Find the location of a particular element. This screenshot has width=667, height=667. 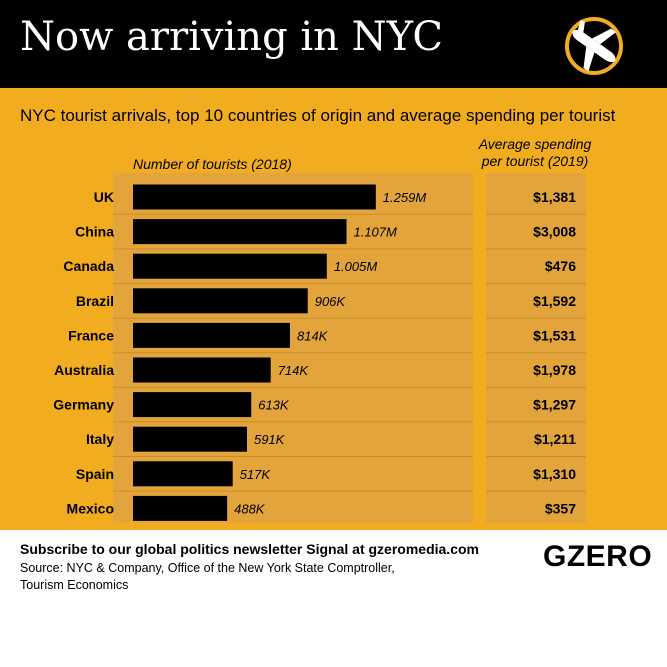

bar-value-label: 517K is located at coordinates (256, 474).